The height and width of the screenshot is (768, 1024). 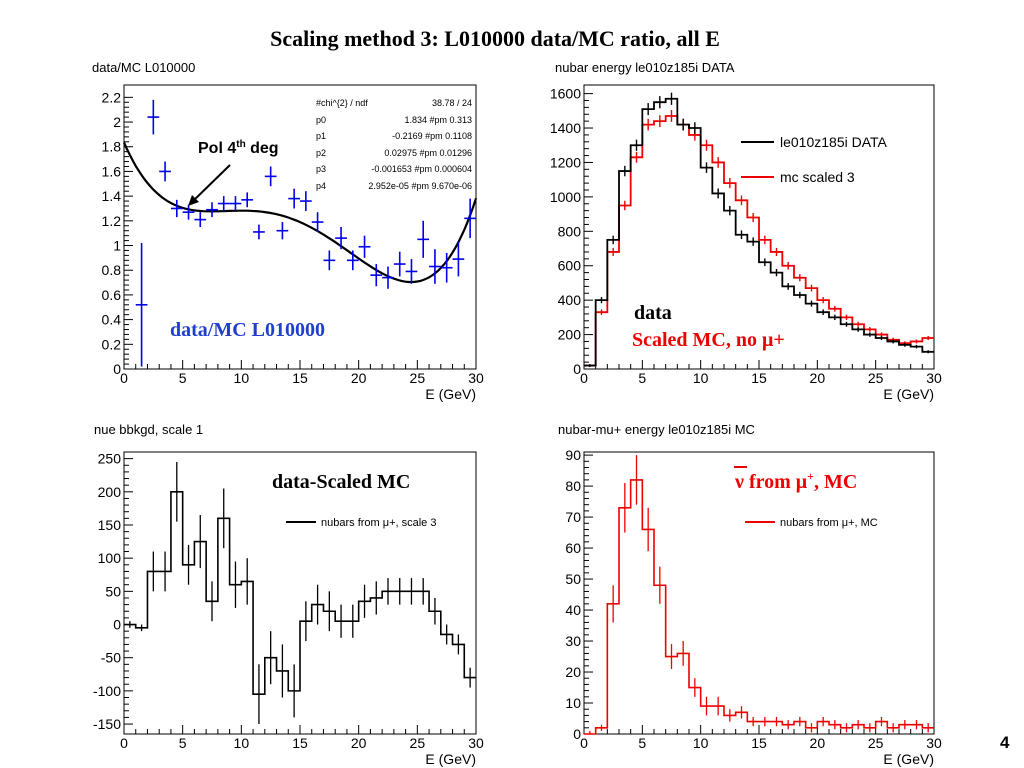 What do you see at coordinates (112, 270) in the screenshot?
I see `panel1-ytick-label: 0.8` at bounding box center [112, 270].